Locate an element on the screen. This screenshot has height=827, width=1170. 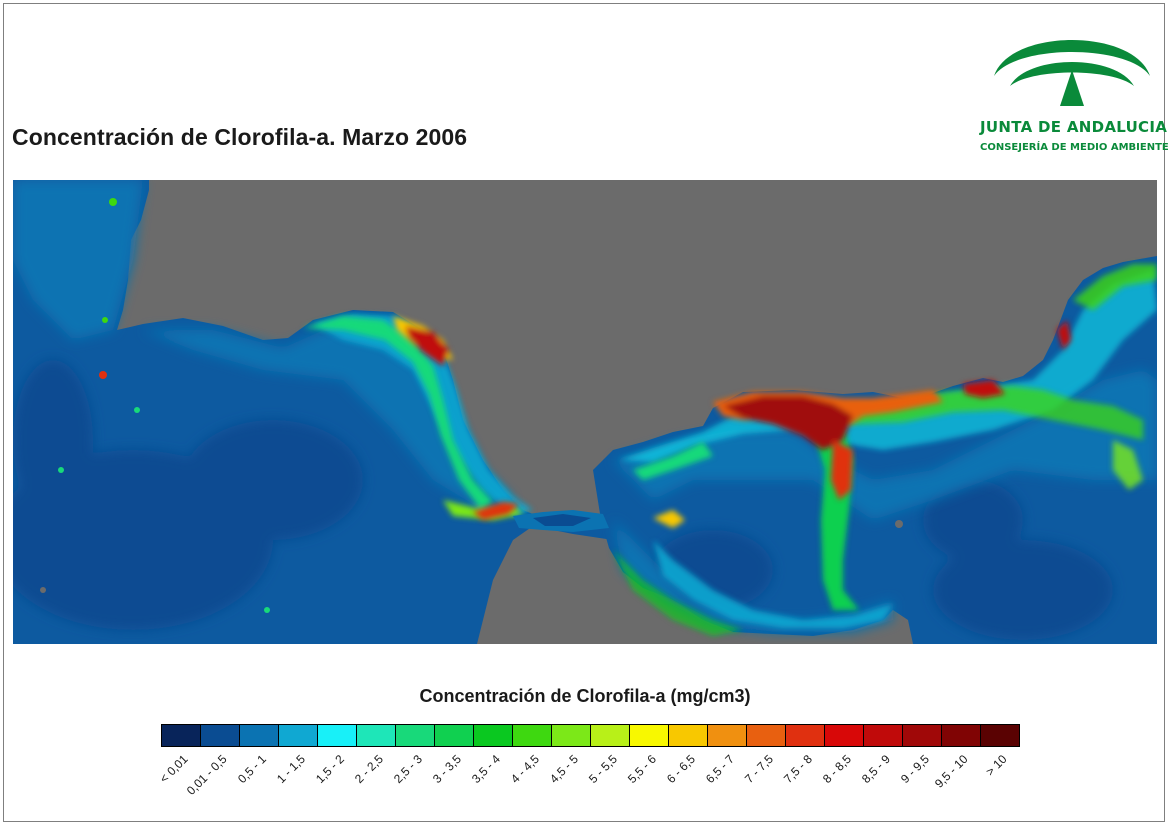
legend-label: 7,5 - 8 is located at coordinates (797, 769).